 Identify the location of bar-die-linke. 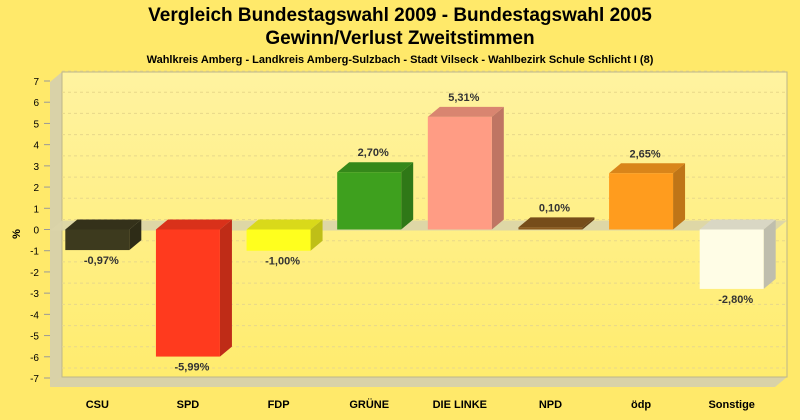
(465, 168).